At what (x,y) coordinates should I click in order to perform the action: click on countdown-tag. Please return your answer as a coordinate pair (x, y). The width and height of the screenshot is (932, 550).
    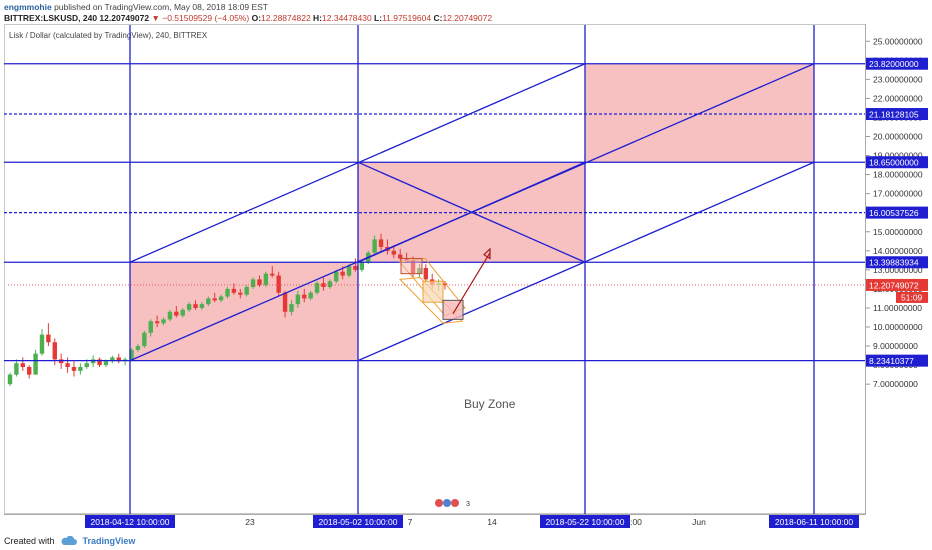
    Looking at the image, I should click on (912, 297).